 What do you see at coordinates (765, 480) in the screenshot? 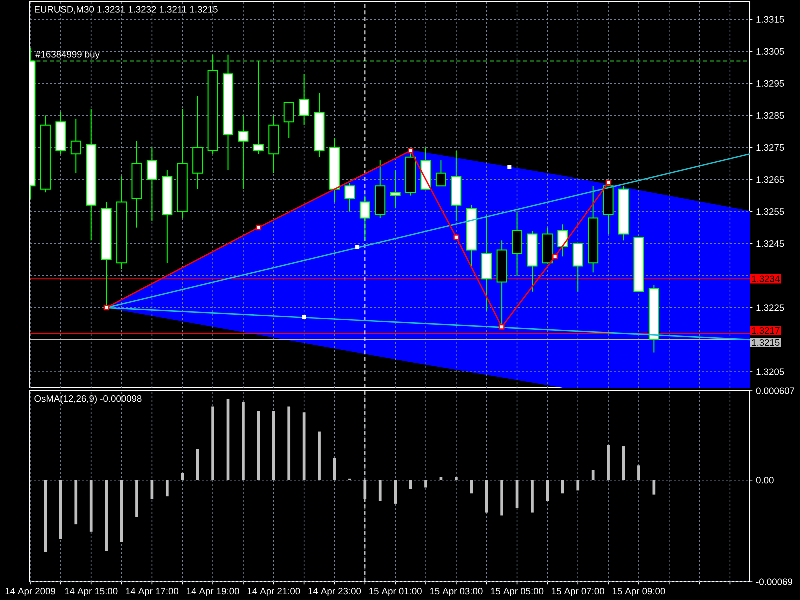
I see `y-tick-label: 0.00` at bounding box center [765, 480].